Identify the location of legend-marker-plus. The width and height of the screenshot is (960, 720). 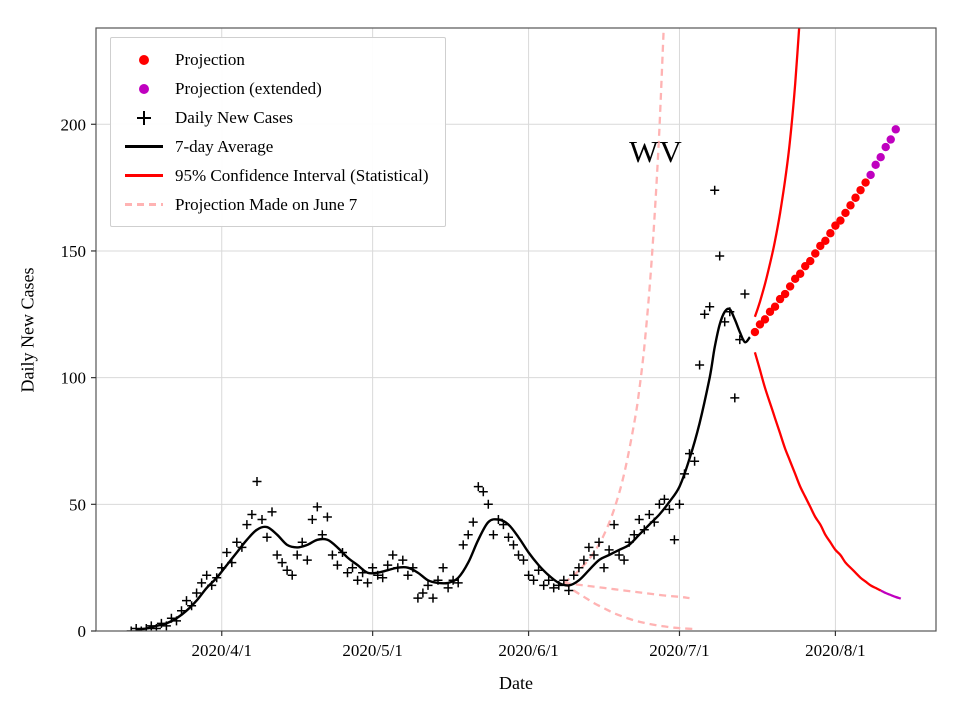
(144, 118).